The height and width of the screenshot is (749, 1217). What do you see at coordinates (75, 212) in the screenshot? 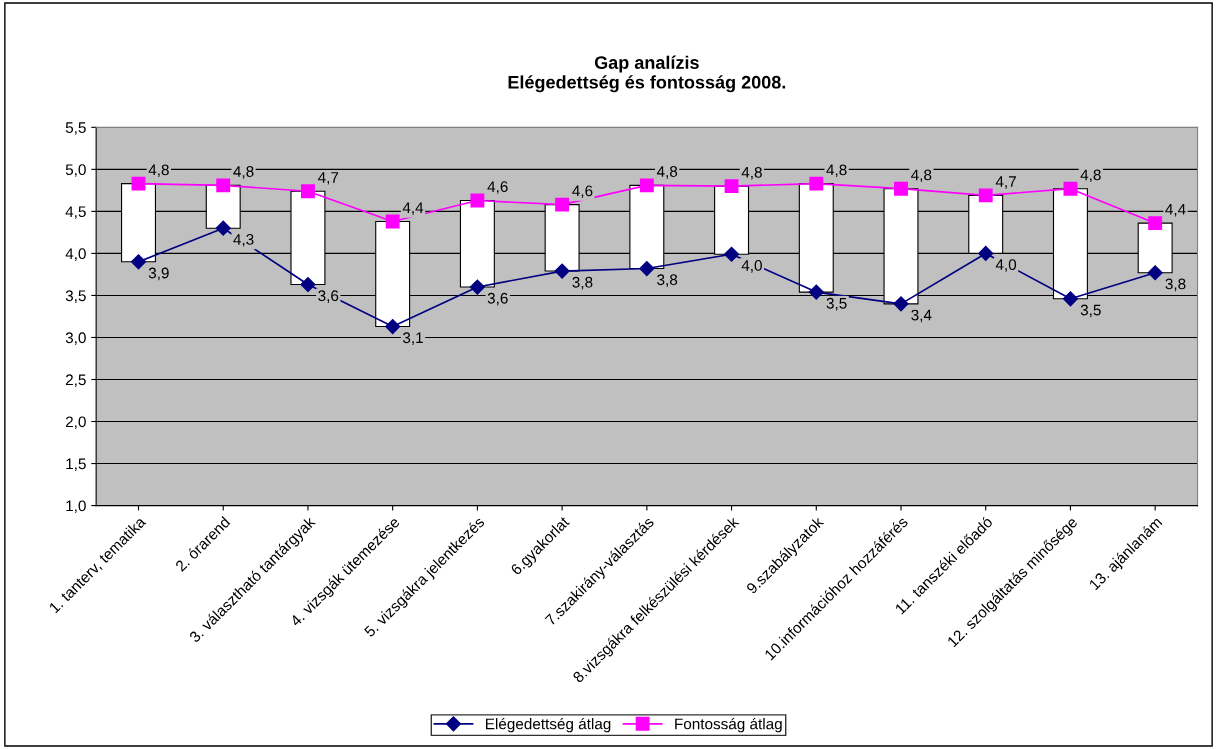
I see `y-tick-label: 4,5` at bounding box center [75, 212].